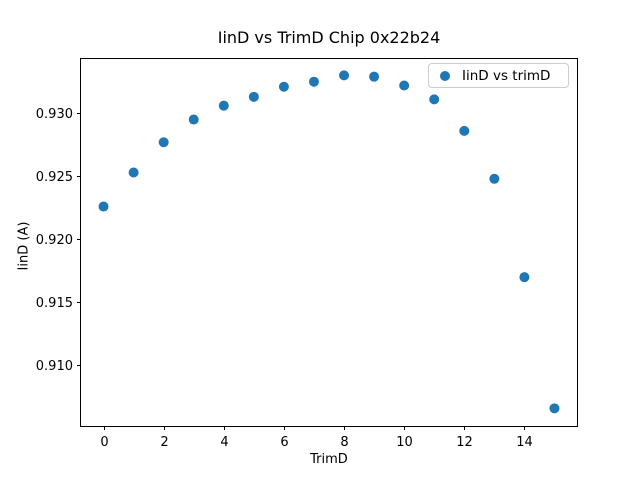  What do you see at coordinates (404, 442) in the screenshot?
I see `x-tick-label: 10` at bounding box center [404, 442].